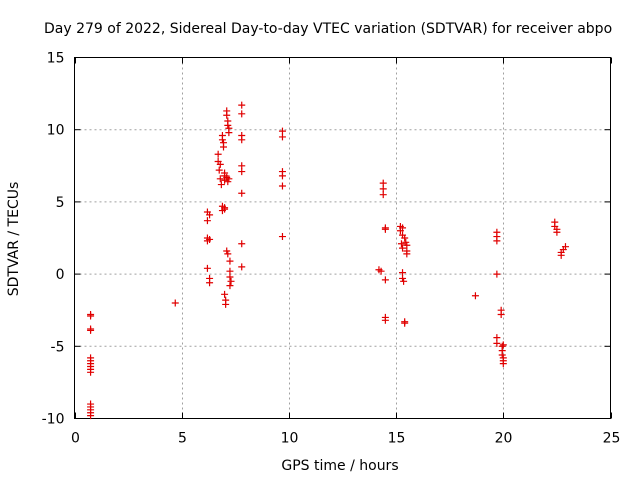 The height and width of the screenshot is (480, 640). What do you see at coordinates (290, 439) in the screenshot?
I see `x-tick-label: 10` at bounding box center [290, 439].